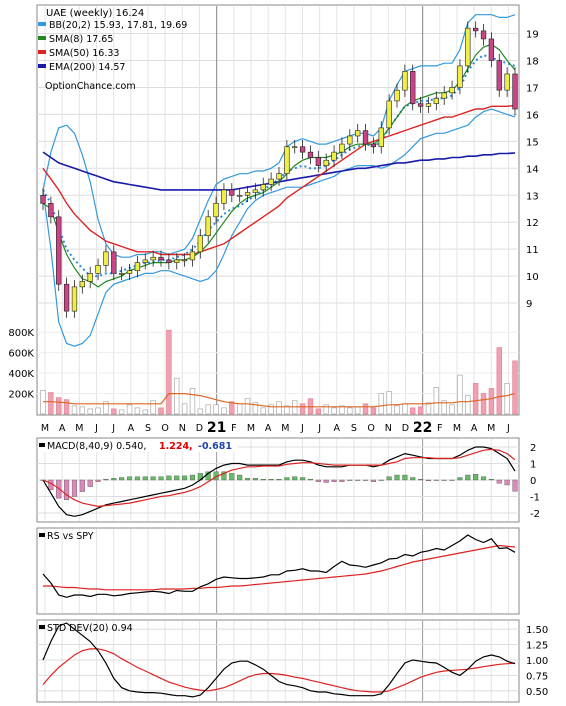  Describe the element at coordinates (532, 142) in the screenshot. I see `price-tick-label: 15` at that location.